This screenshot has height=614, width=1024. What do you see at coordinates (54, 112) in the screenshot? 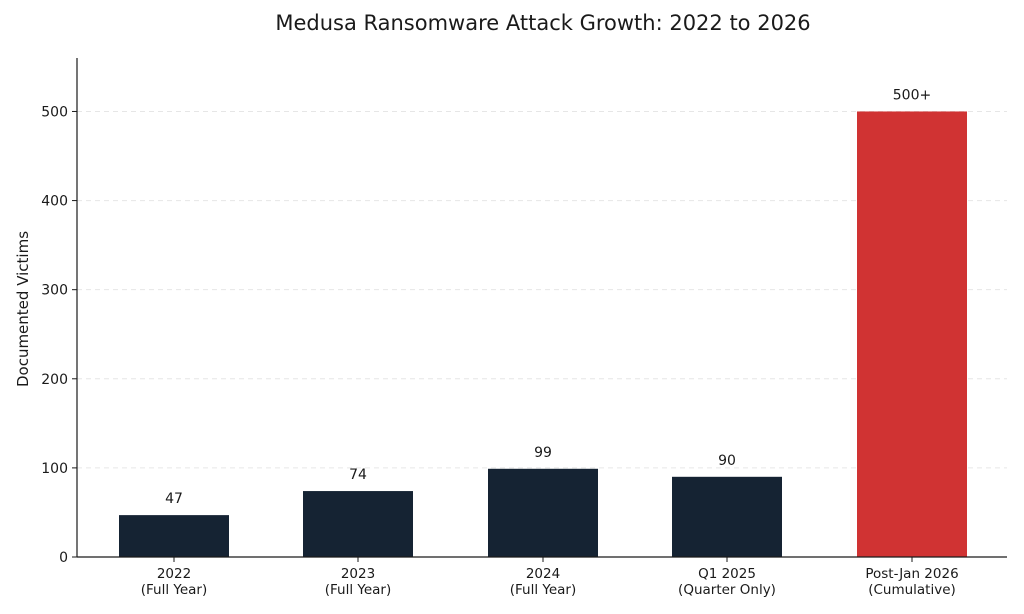
I see `y-tick-label-500: 500` at bounding box center [54, 112].